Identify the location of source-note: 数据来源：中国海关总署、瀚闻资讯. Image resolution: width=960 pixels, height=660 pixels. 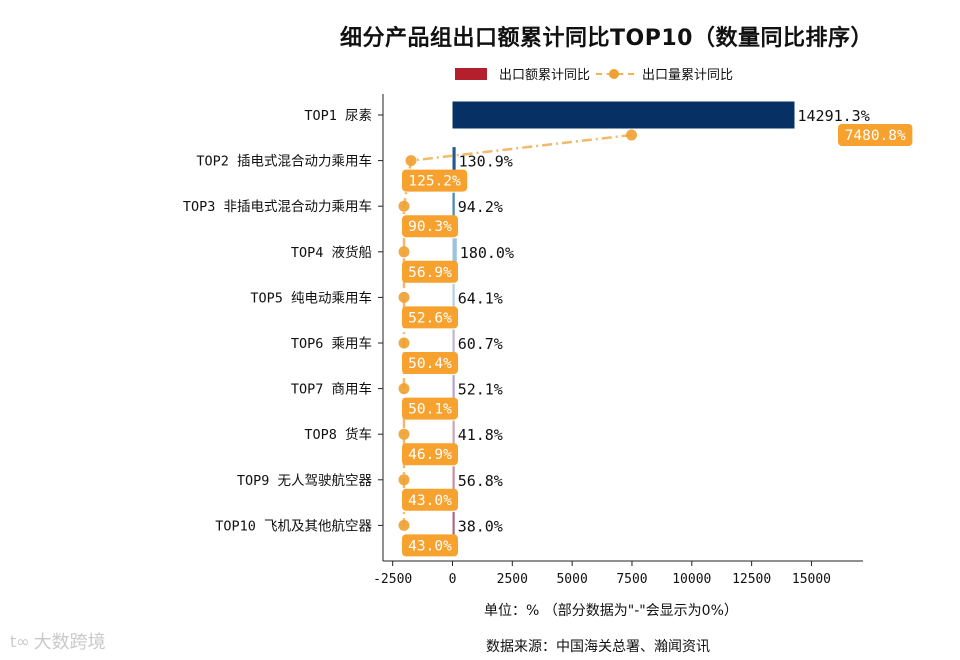
(598, 647).